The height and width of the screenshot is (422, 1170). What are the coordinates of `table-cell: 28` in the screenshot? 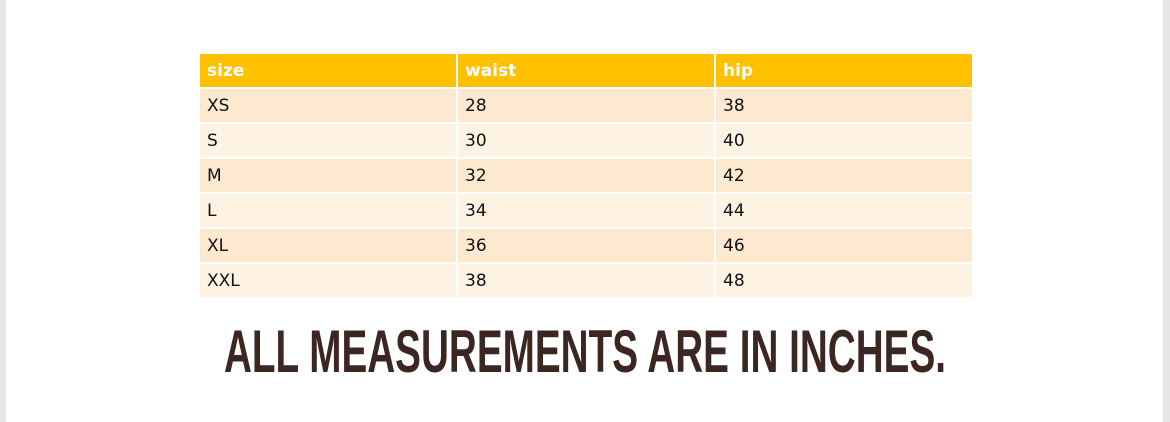 It's located at (586, 105).